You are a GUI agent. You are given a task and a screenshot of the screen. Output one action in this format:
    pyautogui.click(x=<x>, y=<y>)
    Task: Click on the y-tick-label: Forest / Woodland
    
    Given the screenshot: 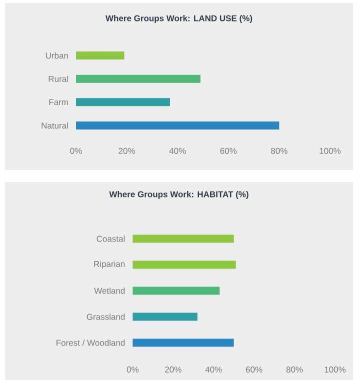 What is the action you would take?
    pyautogui.click(x=90, y=343)
    